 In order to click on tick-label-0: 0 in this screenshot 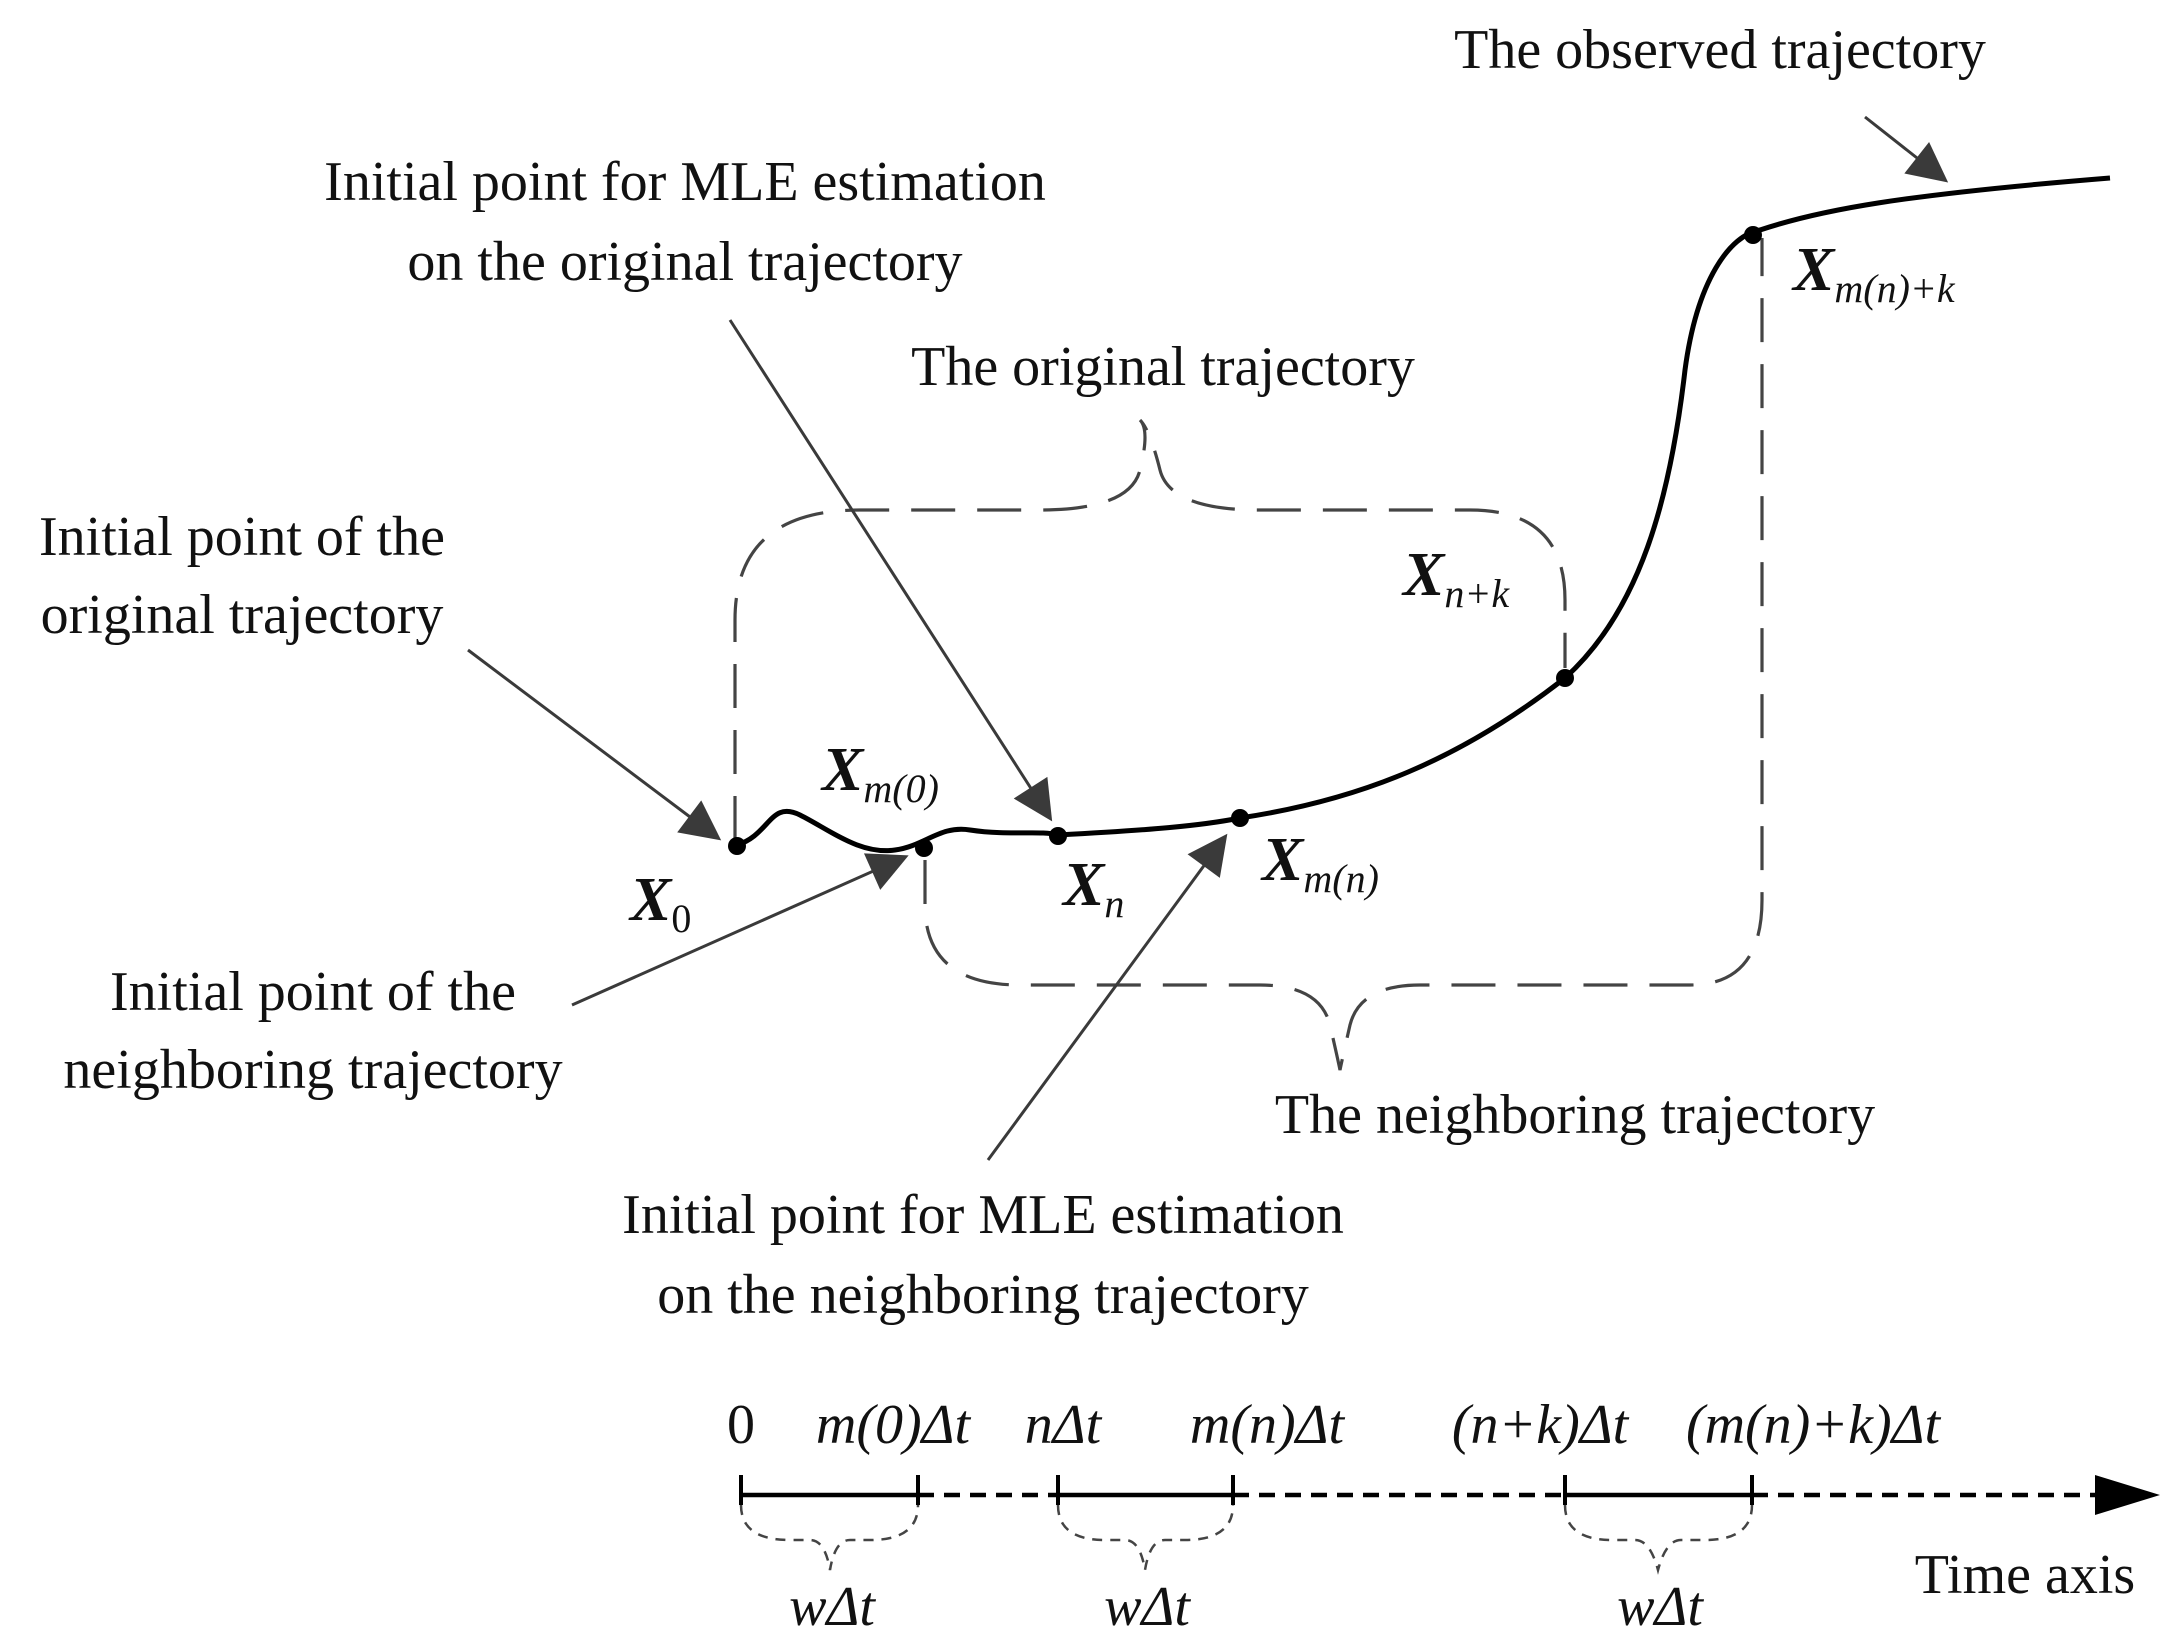, I will do `click(741, 1425)`.